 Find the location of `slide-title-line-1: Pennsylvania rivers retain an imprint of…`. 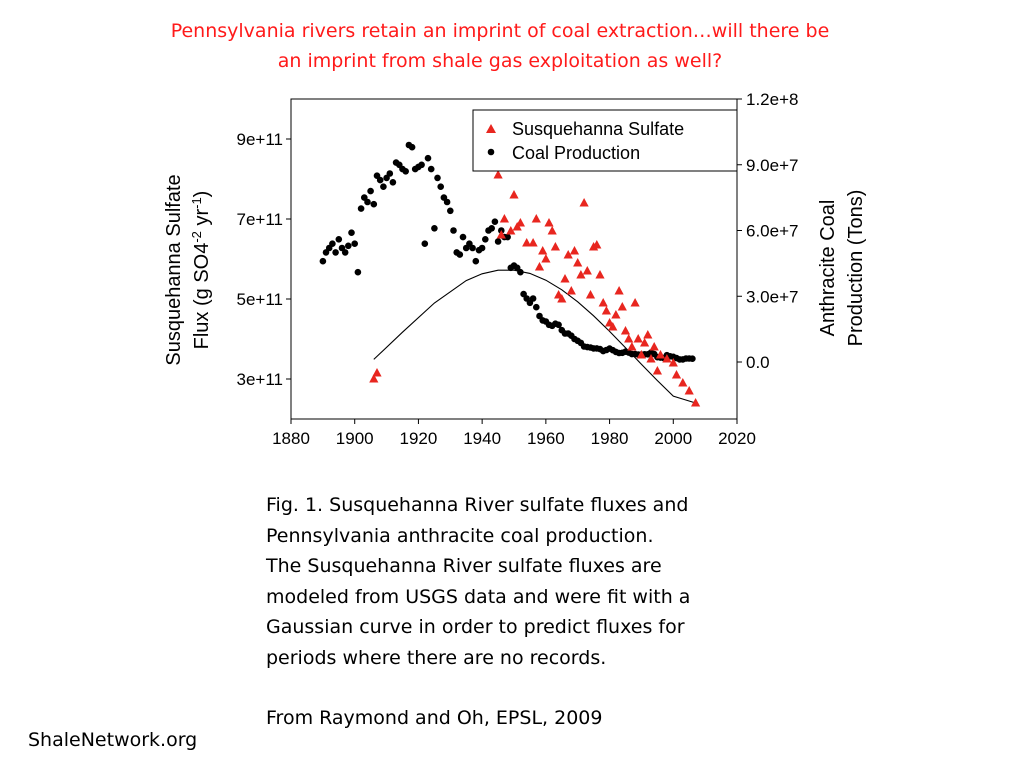

slide-title-line-1: Pennsylvania rivers retain an imprint of… is located at coordinates (500, 31).